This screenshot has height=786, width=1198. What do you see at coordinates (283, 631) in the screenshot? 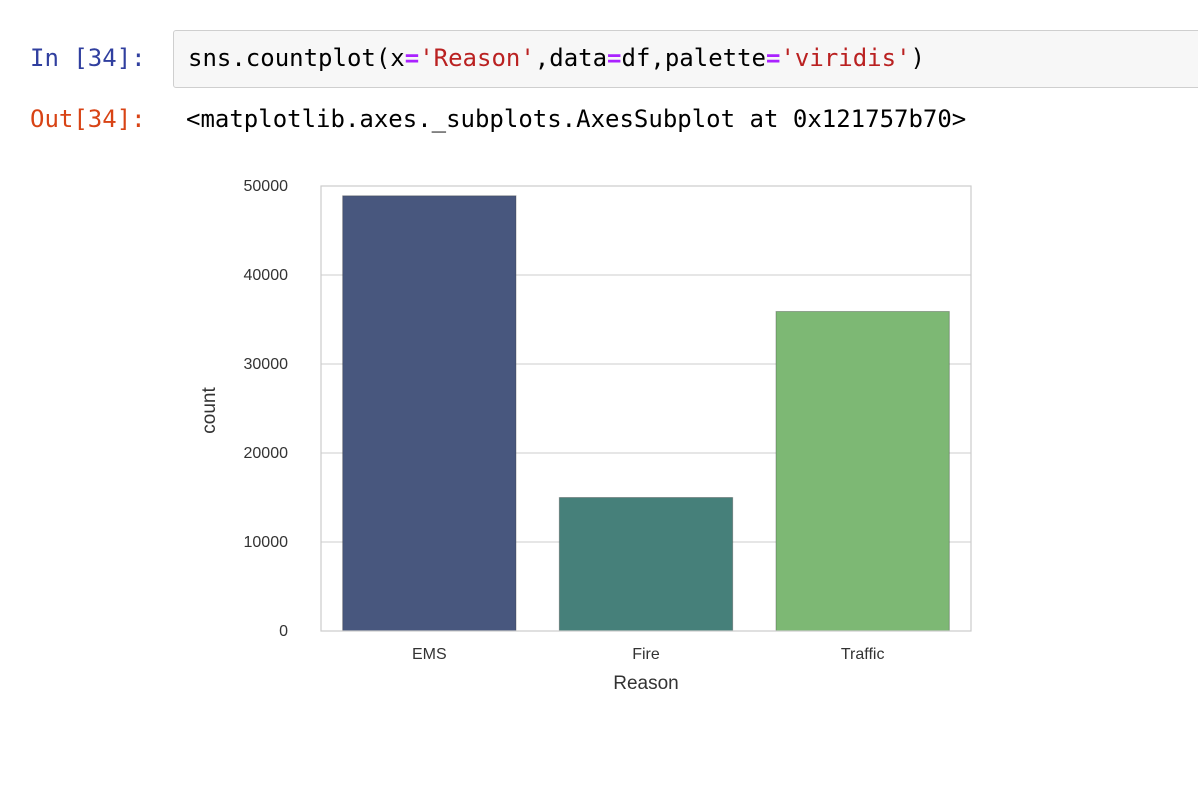
I see `y-tick-label: 0` at bounding box center [283, 631].